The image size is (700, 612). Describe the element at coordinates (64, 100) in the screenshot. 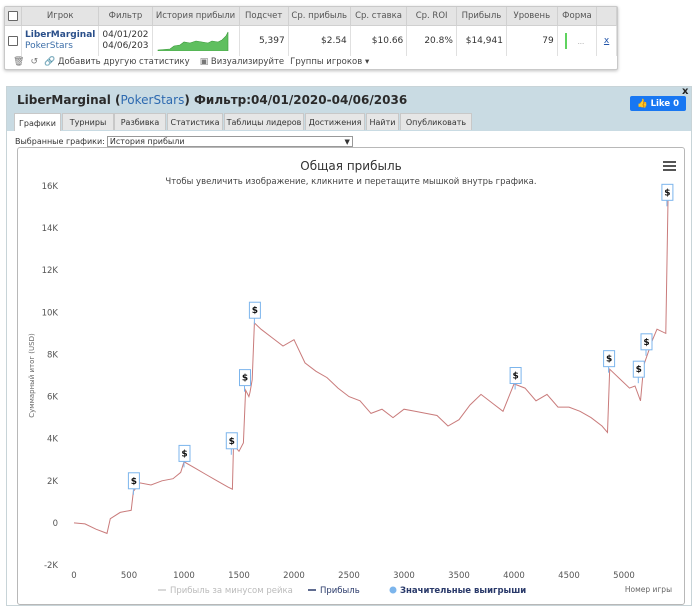

I see `title-player: LiberMarginal` at that location.